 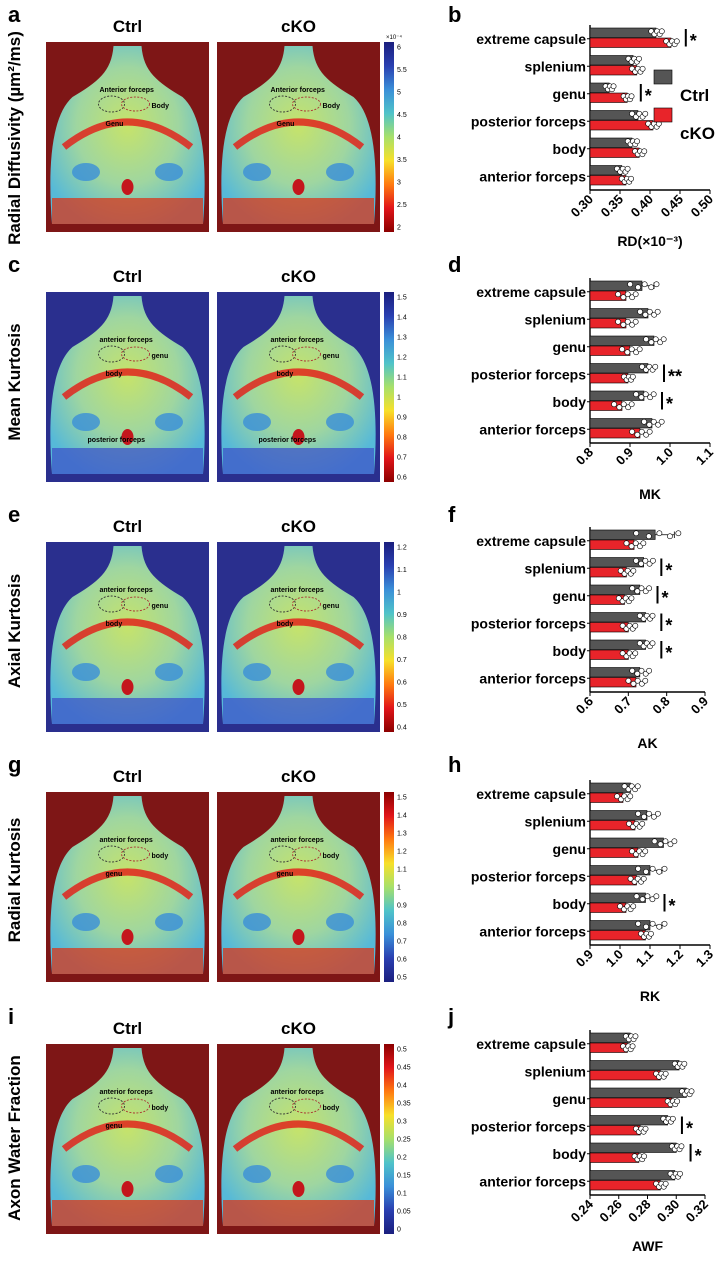 I want to click on x-tick-label: 0.40, so click(x=642, y=206).